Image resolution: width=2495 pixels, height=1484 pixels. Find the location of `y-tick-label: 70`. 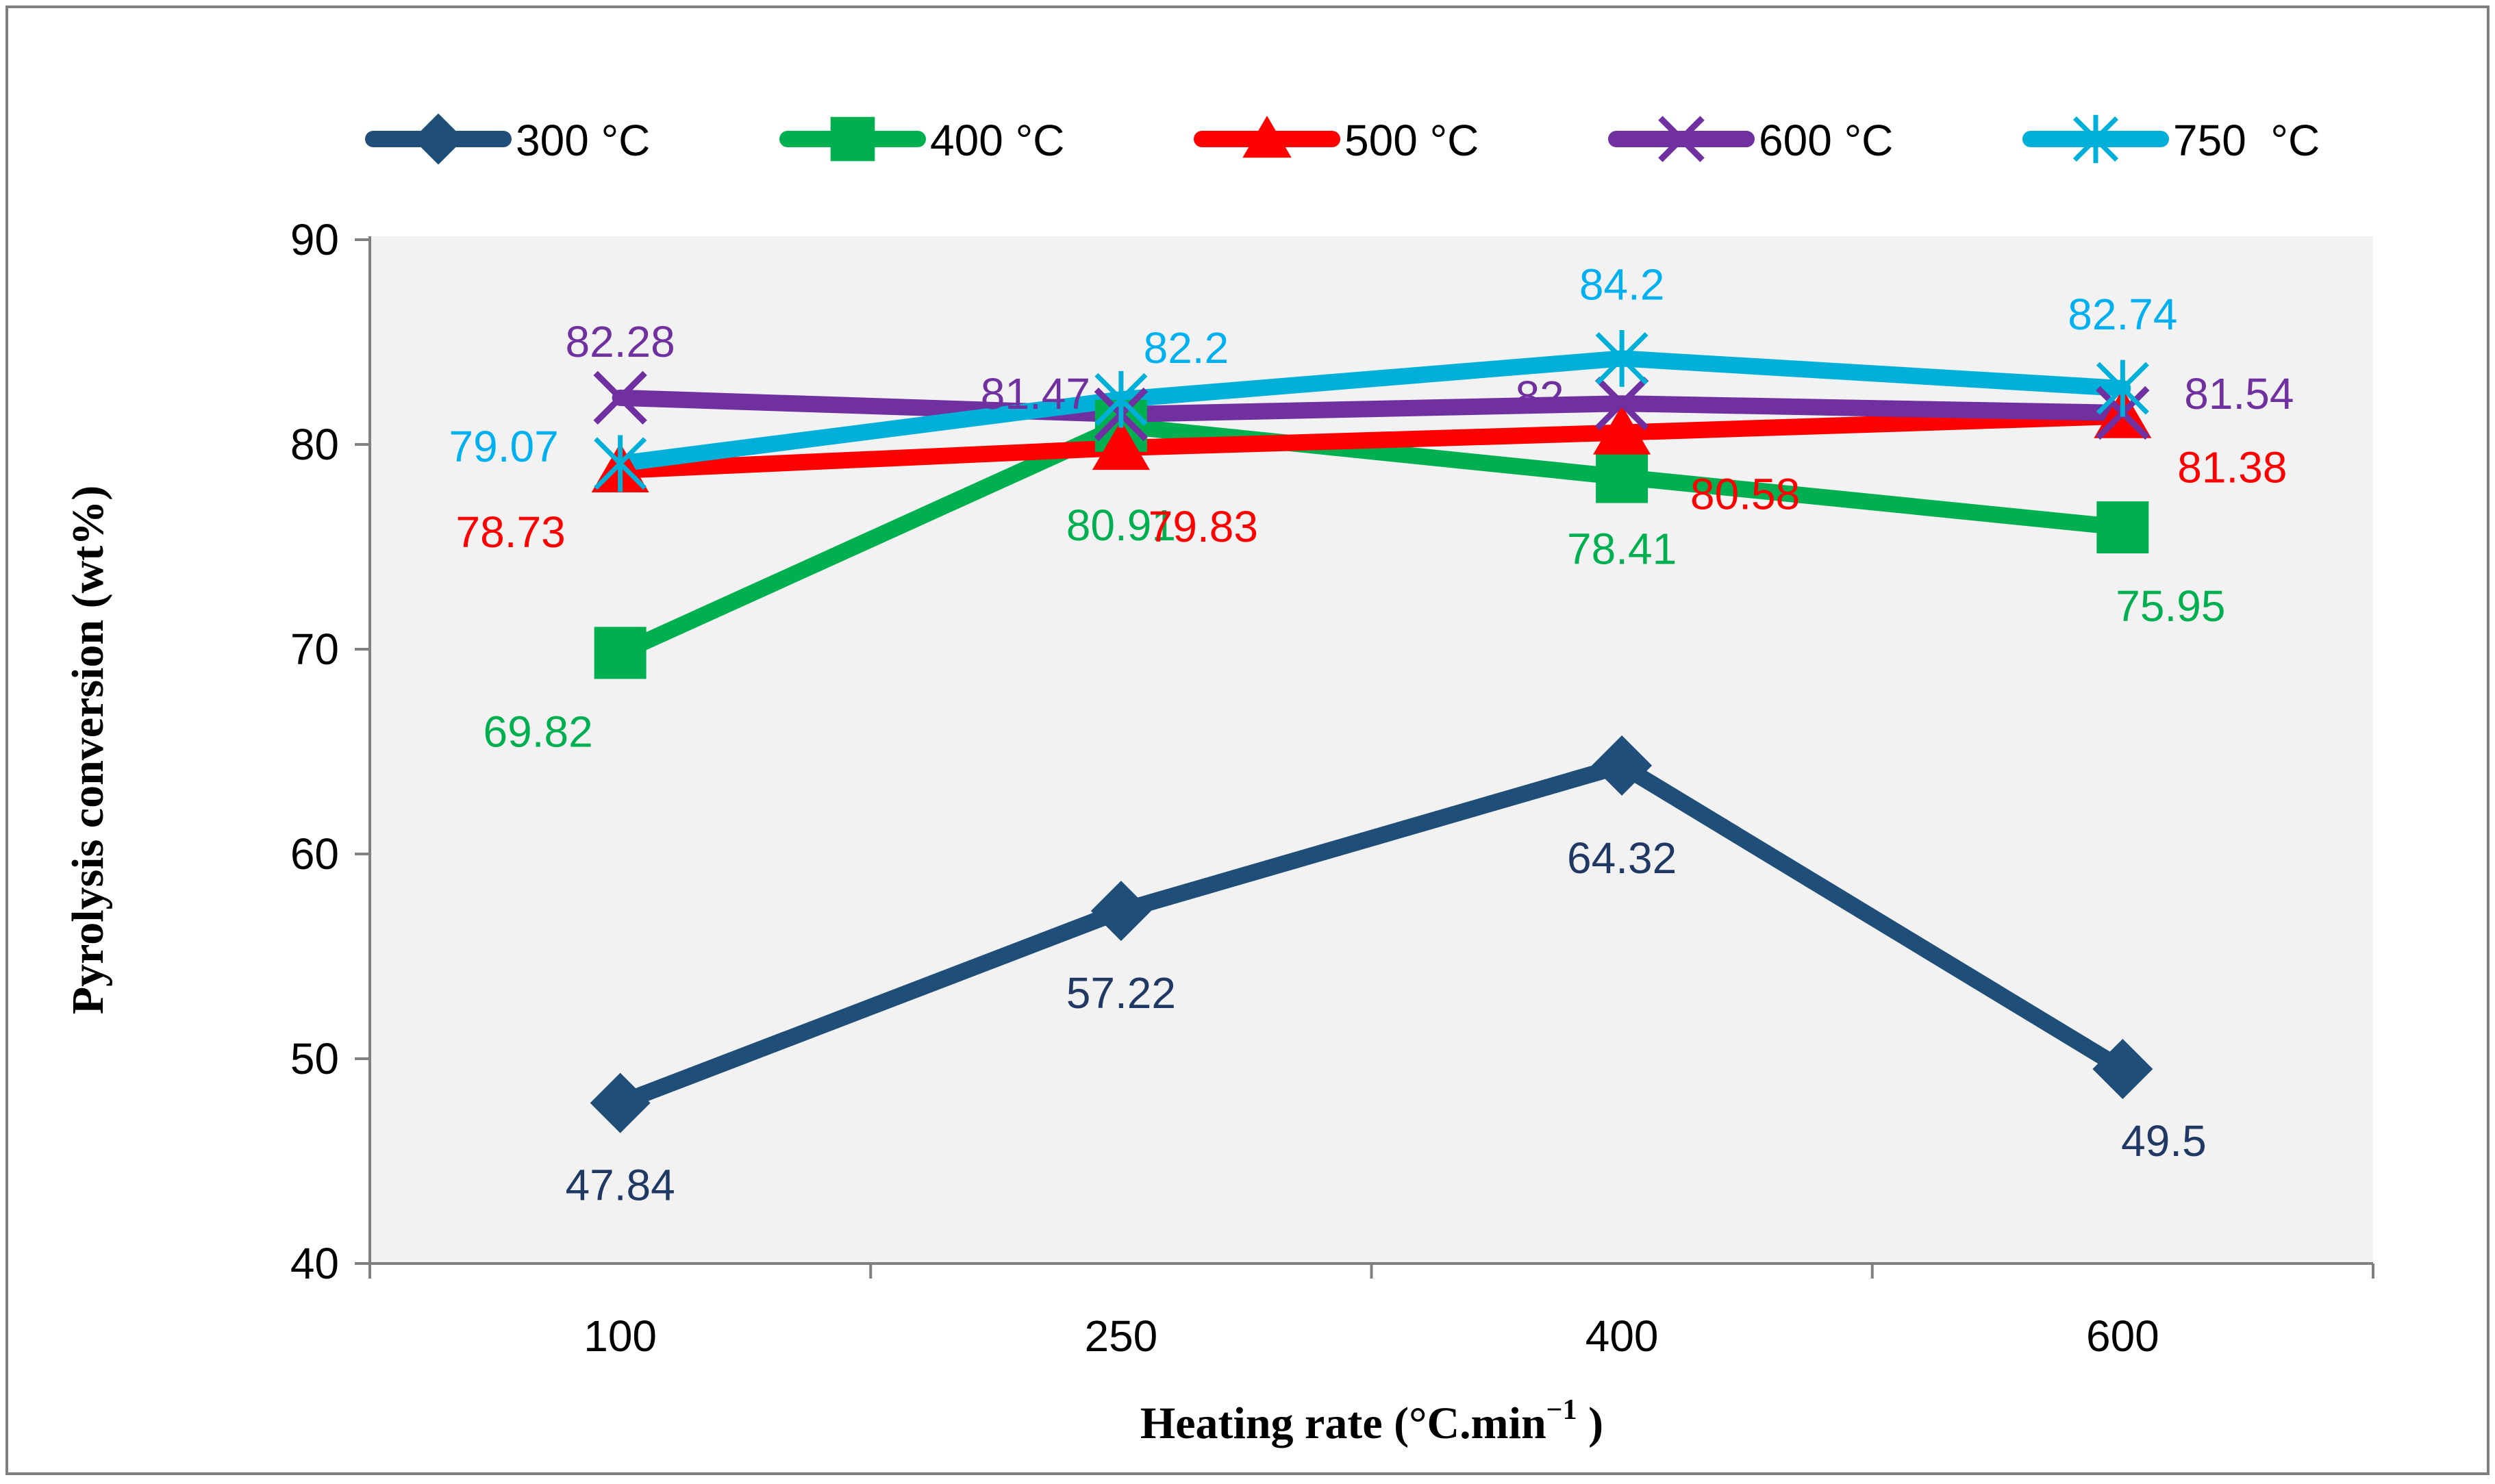

y-tick-label: 70 is located at coordinates (314, 649).